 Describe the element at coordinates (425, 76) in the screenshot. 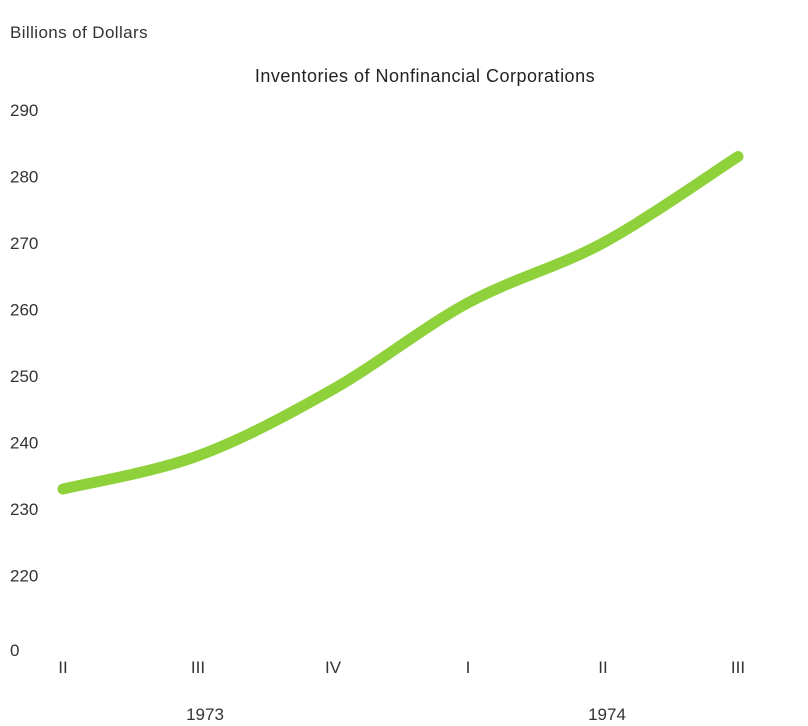

I see `chart-title: Inventories of Nonfinancial Corporations` at that location.